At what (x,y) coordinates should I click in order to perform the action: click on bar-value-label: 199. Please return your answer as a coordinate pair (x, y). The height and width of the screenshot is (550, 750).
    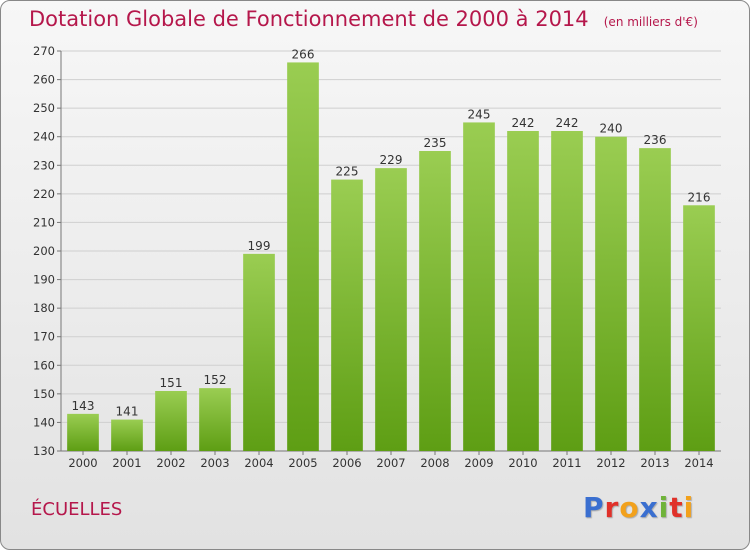
    Looking at the image, I should click on (259, 246).